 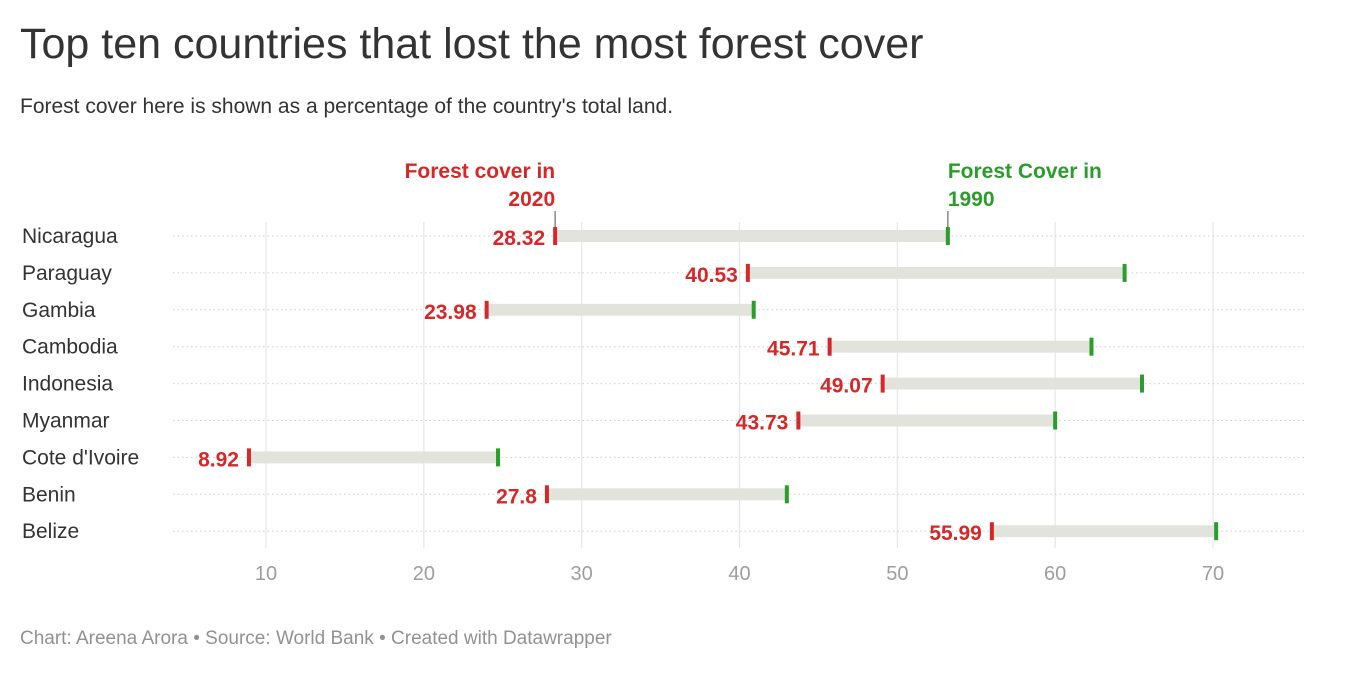 What do you see at coordinates (501, 638) in the screenshot?
I see `tool-credit: Created with Datawrapper` at bounding box center [501, 638].